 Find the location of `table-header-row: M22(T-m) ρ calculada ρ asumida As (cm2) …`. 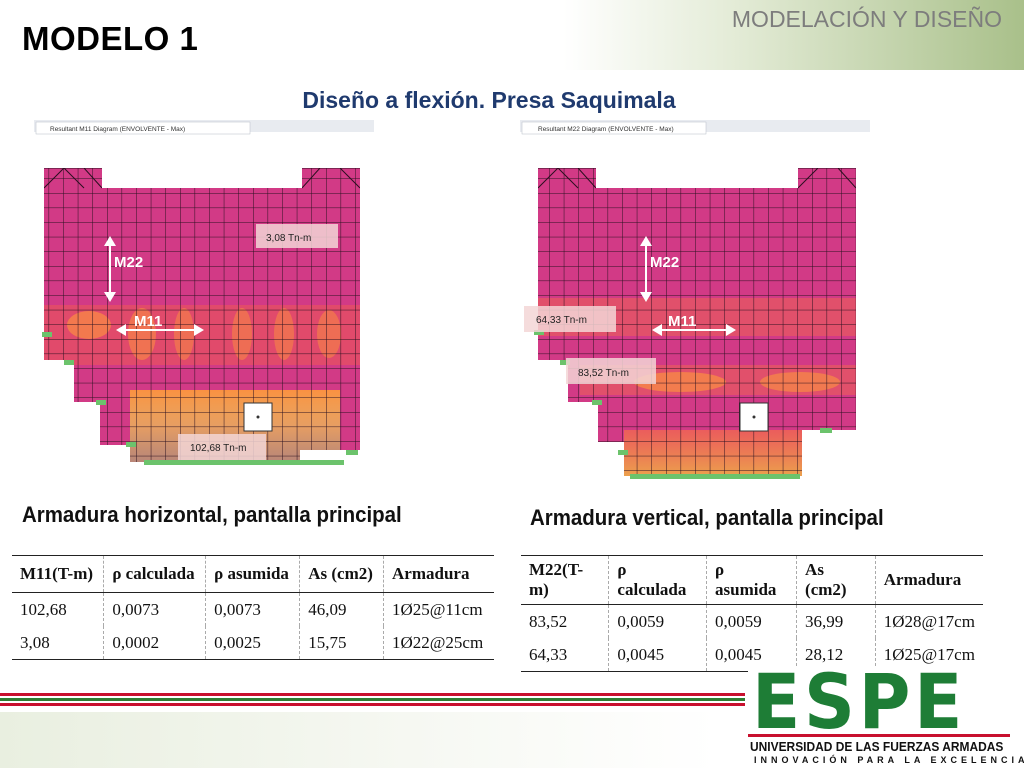

table-header-row: M22(T-m) ρ calculada ρ asumida As (cm2) … is located at coordinates (752, 580).